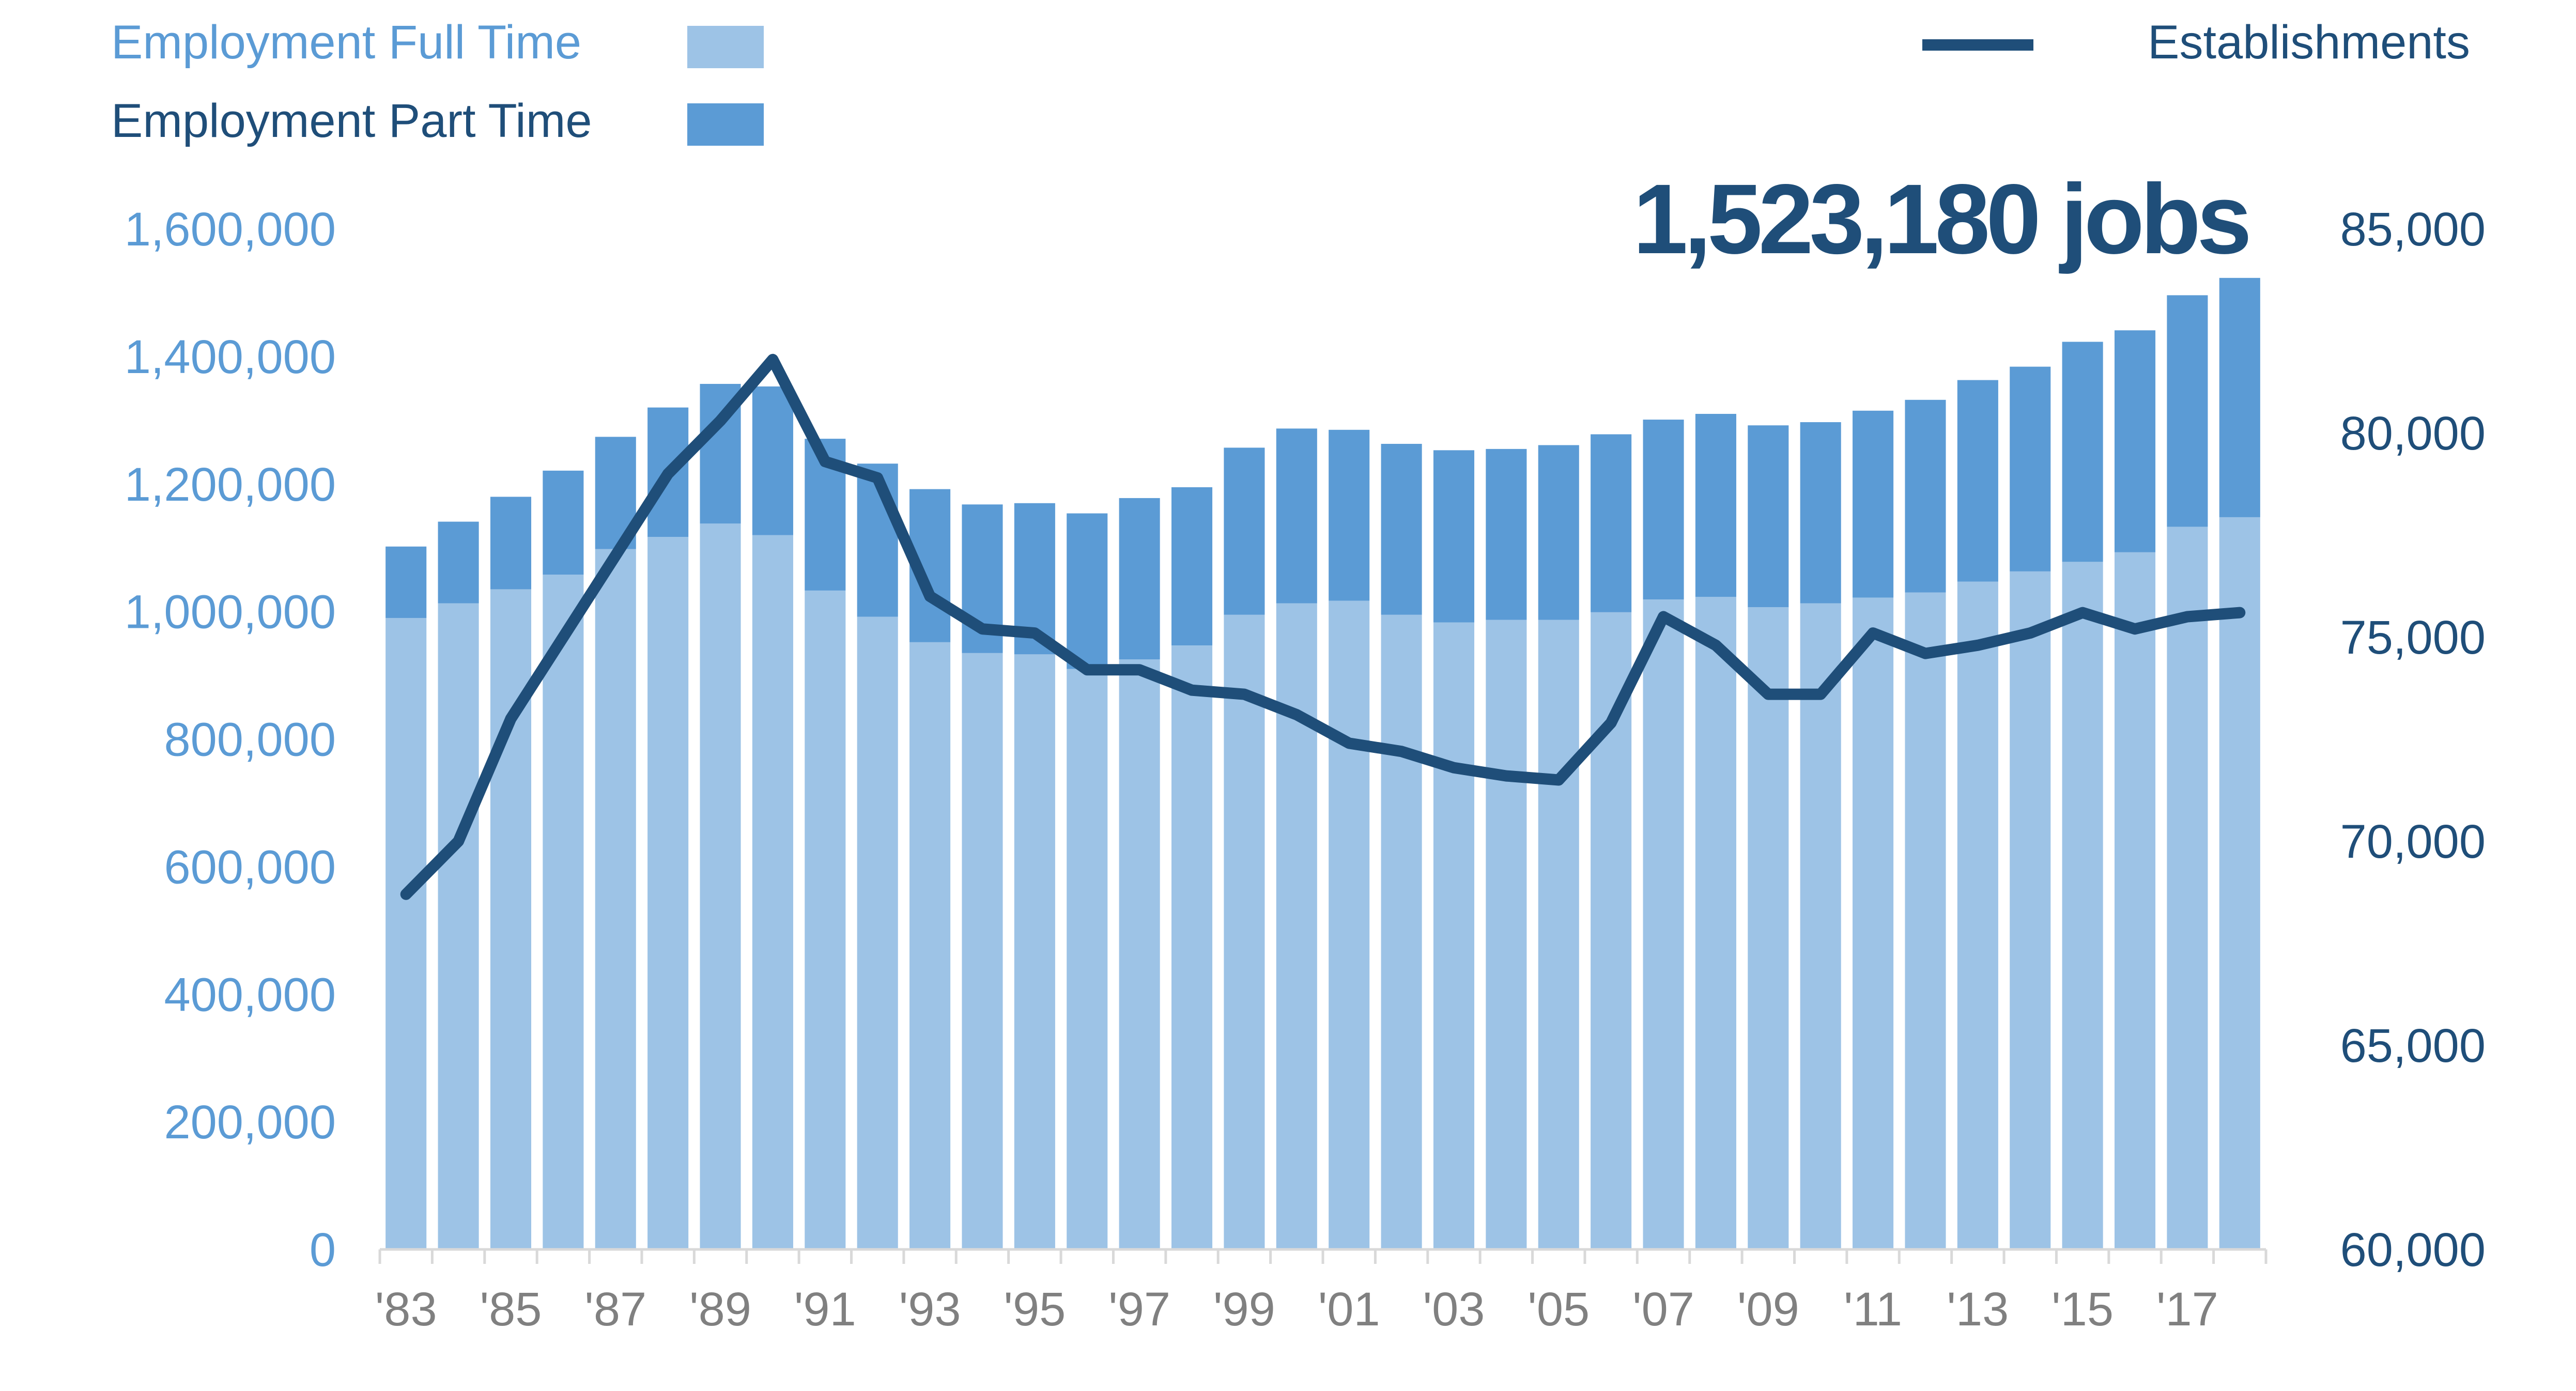 This screenshot has width=2576, height=1391. I want to click on bar-full-time-2011, so click(1873, 923).